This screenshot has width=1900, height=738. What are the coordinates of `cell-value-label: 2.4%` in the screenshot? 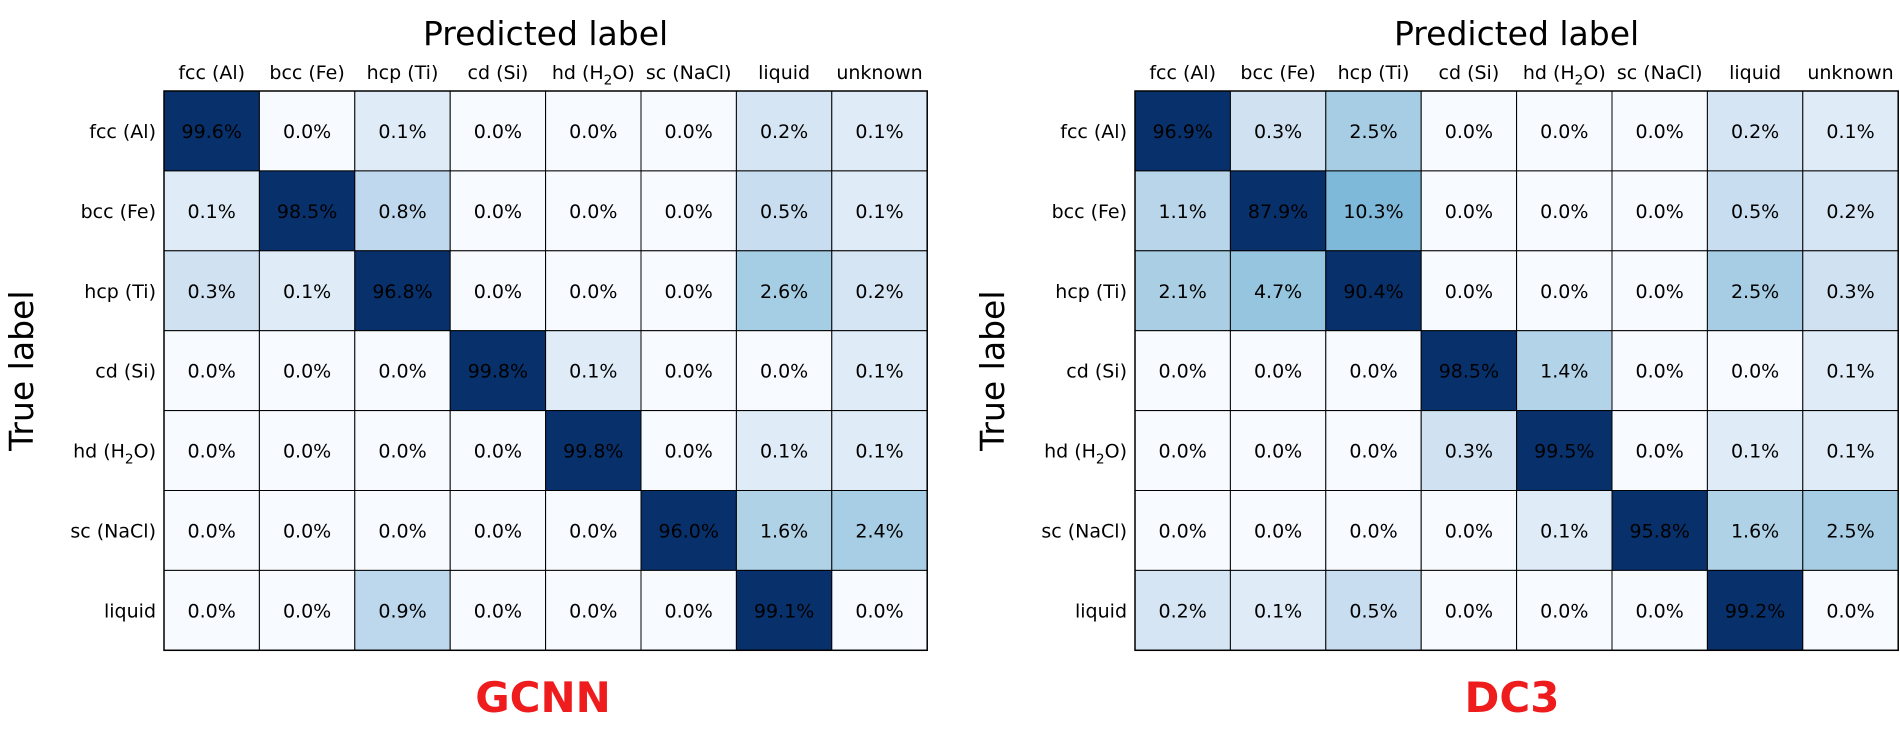 It's located at (879, 532).